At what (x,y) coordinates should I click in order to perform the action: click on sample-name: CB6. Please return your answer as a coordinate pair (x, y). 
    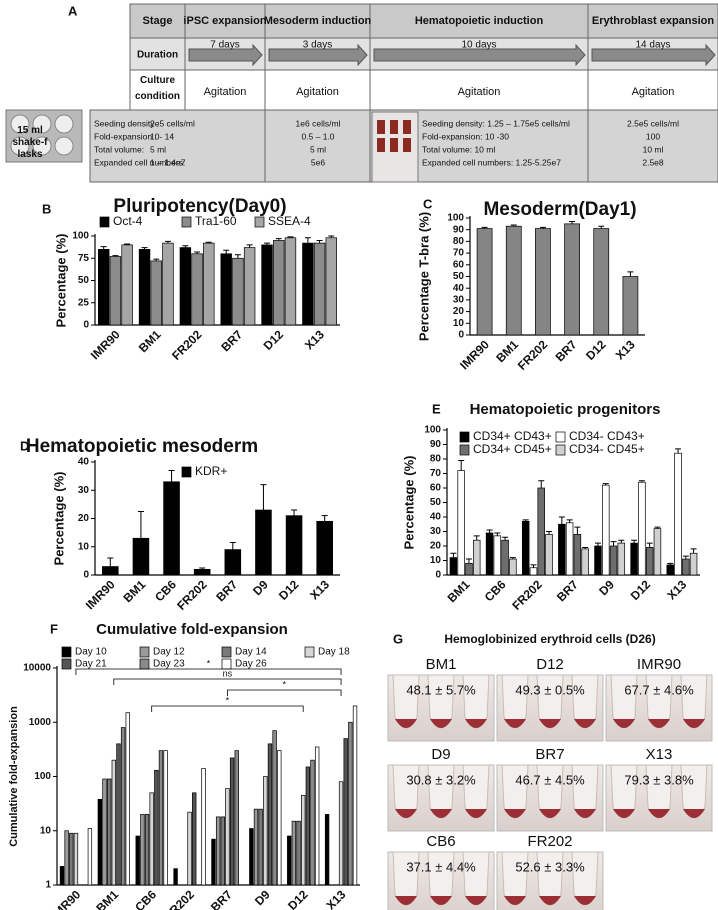
    Looking at the image, I should click on (440, 841).